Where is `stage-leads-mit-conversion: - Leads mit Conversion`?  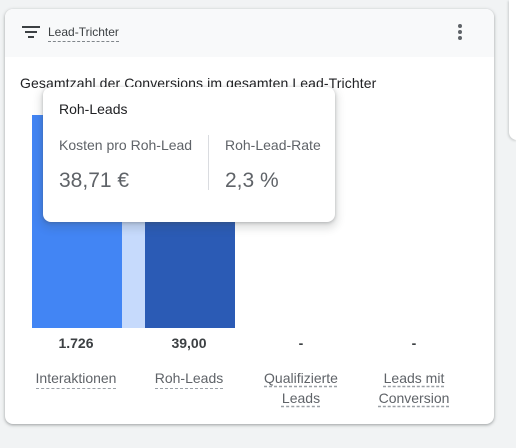 stage-leads-mit-conversion: - Leads mit Conversion is located at coordinates (414, 370).